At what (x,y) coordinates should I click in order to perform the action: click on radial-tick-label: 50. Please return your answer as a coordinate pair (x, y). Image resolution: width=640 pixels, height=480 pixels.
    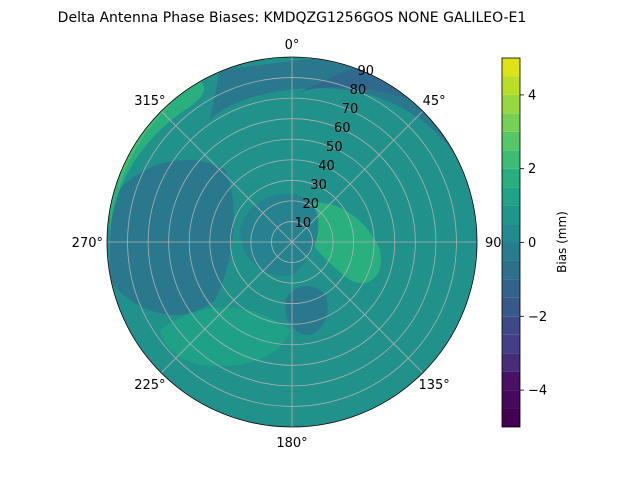
    Looking at the image, I should click on (334, 147).